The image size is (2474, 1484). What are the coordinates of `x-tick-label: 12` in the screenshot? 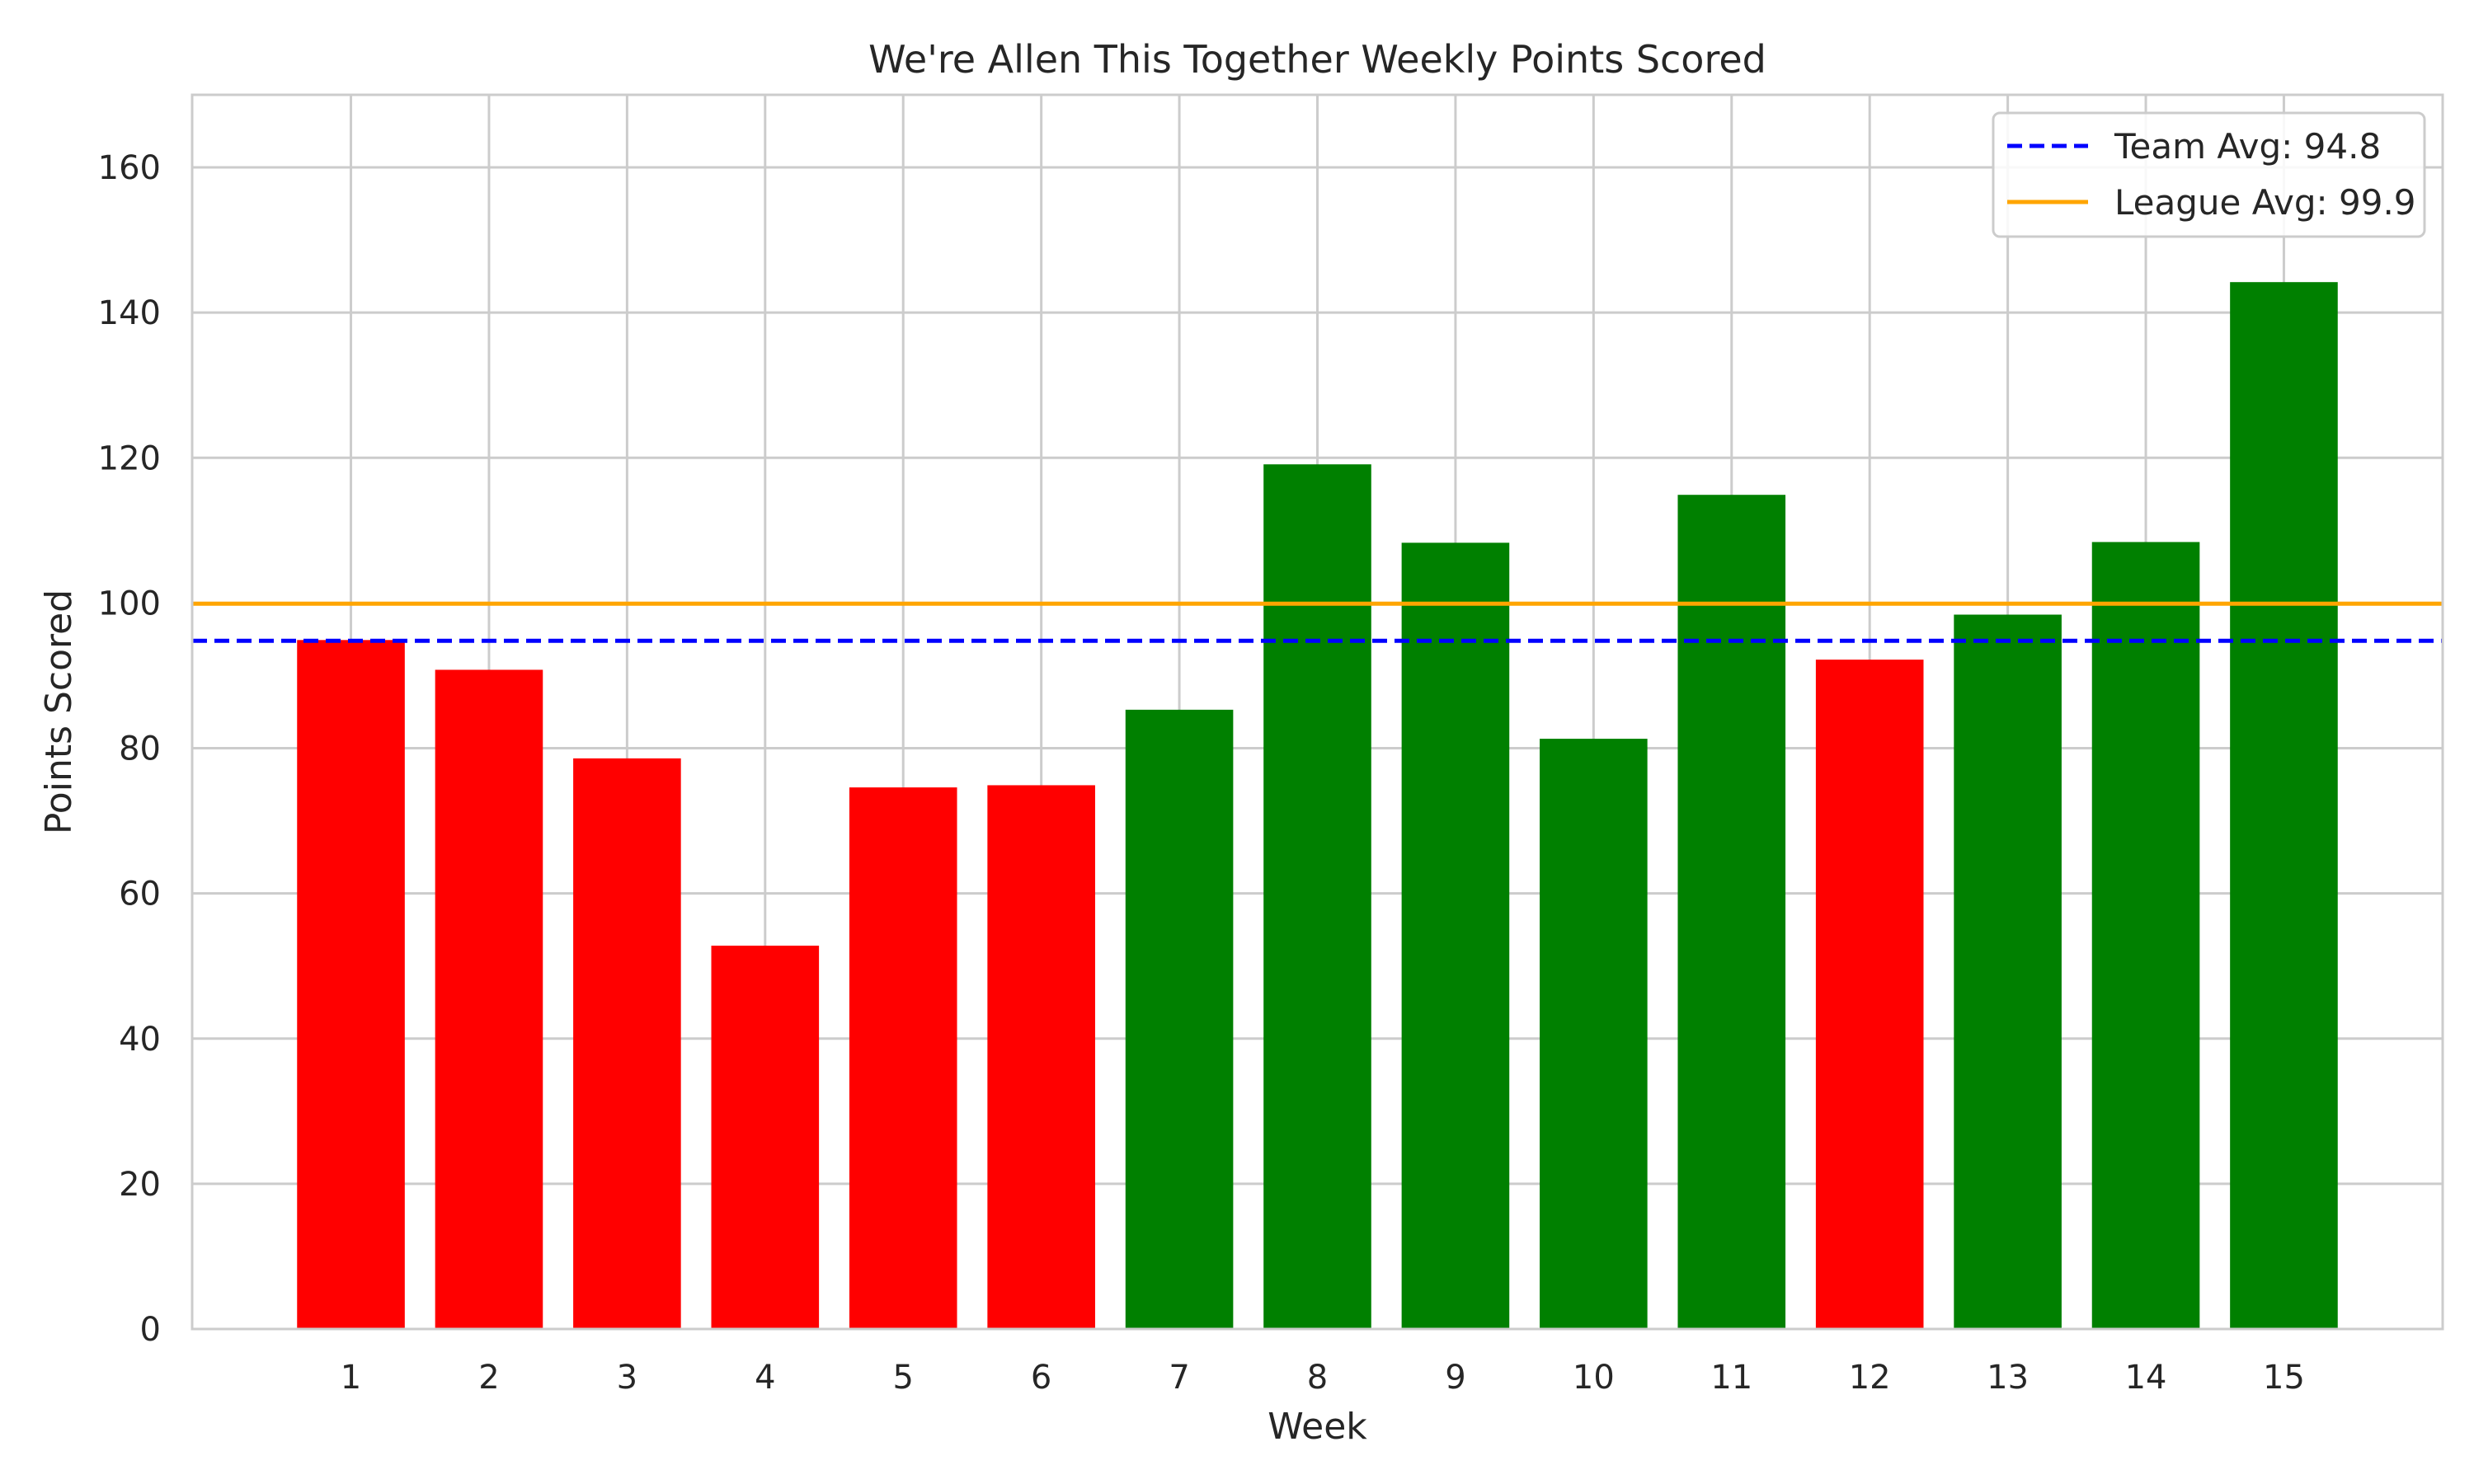 It's located at (1870, 1378).